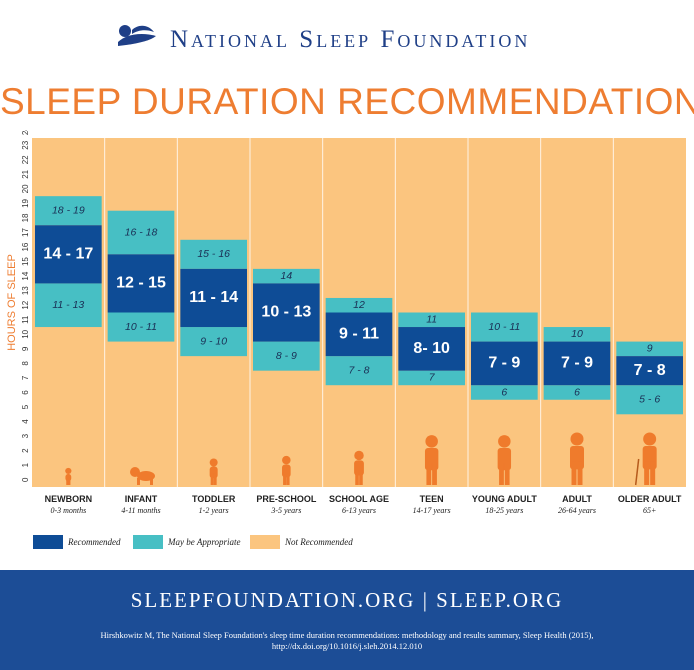  Describe the element at coordinates (359, 510) in the screenshot. I see `age-range-label: 6-13 years` at that location.